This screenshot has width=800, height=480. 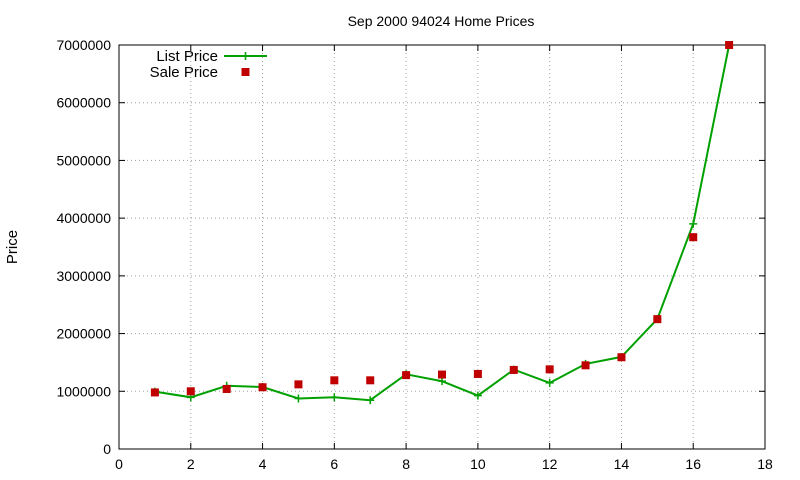 I want to click on y-tick-label: 0, so click(x=107, y=449).